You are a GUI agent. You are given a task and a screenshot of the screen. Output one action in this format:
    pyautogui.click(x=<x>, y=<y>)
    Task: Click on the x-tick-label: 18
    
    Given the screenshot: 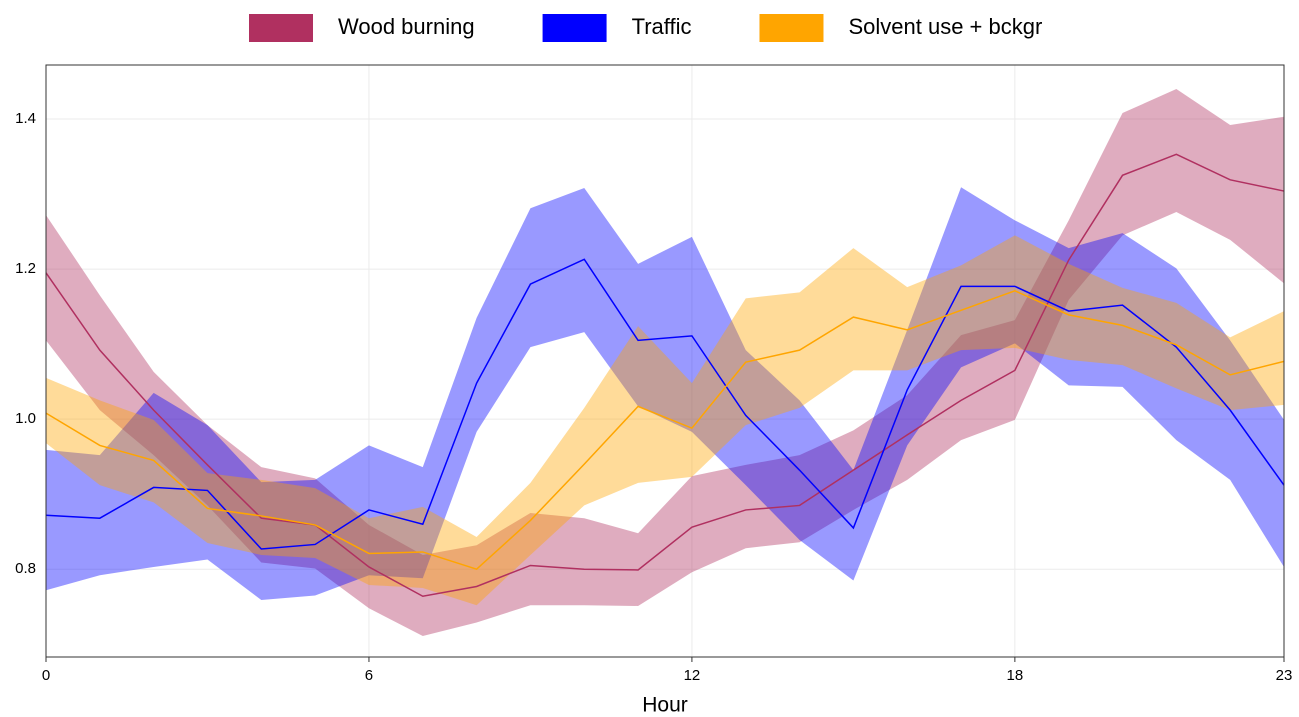 What is the action you would take?
    pyautogui.click(x=1015, y=675)
    